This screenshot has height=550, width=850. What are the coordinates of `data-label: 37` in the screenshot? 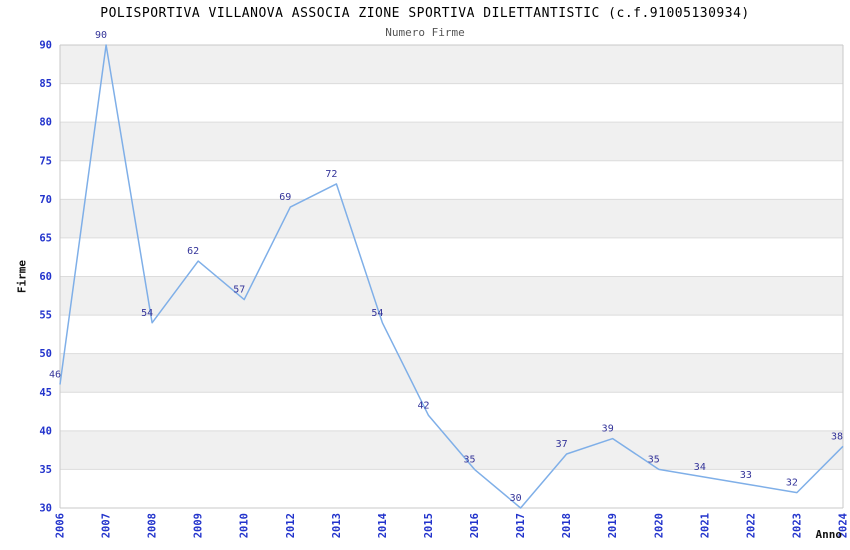 It's located at (562, 444).